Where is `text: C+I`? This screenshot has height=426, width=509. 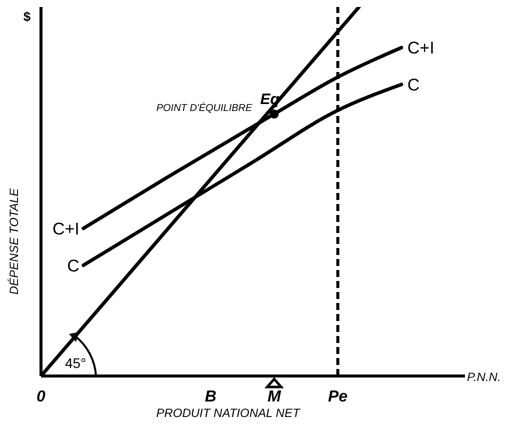
text: C+I is located at coordinates (420, 48).